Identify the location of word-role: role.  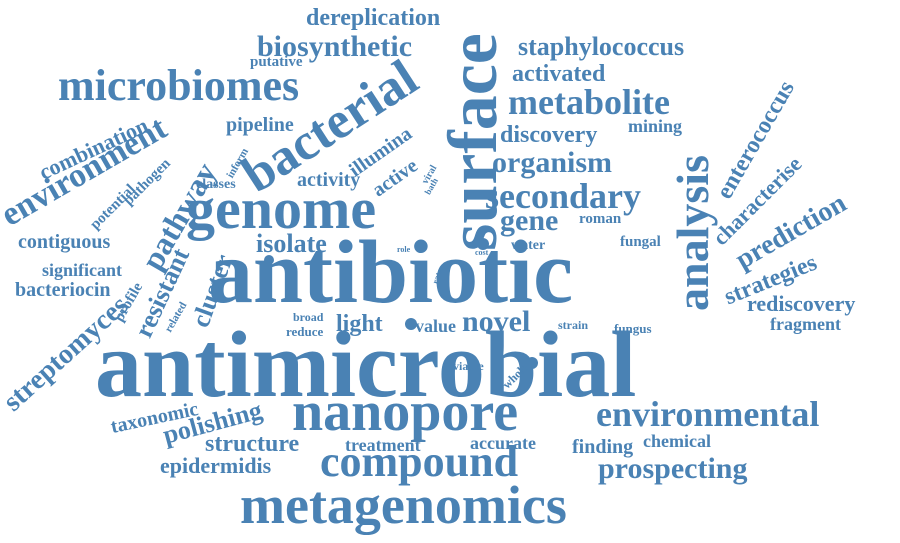
(404, 249).